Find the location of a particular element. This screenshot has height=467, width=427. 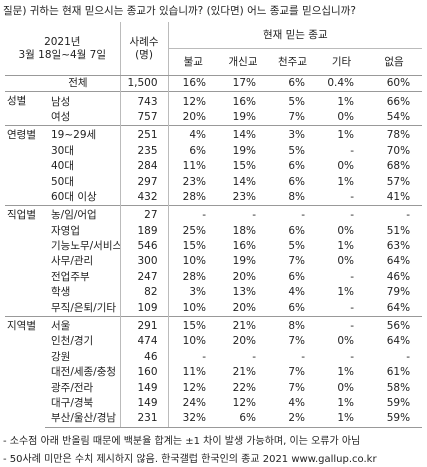

row-label: 60대 이상 is located at coordinates (74, 196).